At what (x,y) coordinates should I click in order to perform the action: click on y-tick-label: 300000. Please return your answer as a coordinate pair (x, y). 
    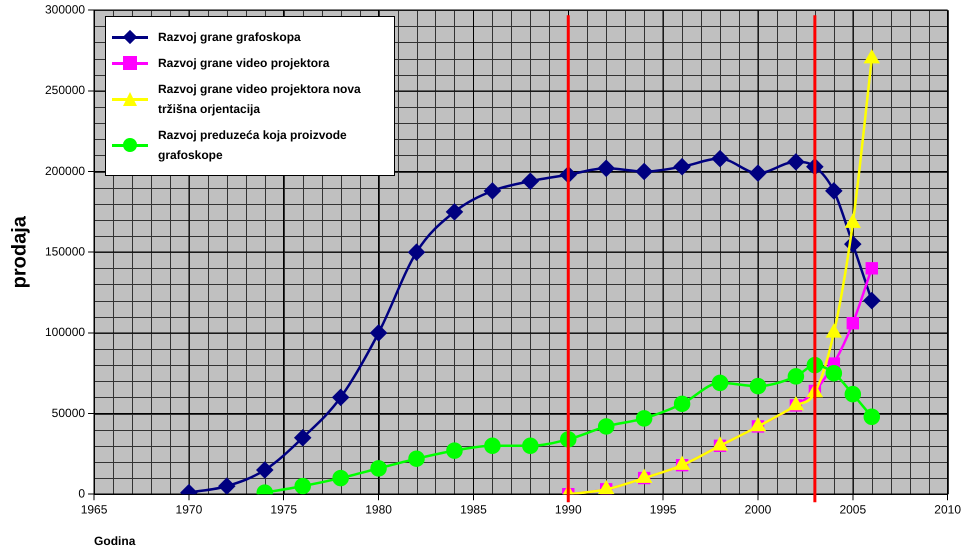
    Looking at the image, I should click on (65, 9).